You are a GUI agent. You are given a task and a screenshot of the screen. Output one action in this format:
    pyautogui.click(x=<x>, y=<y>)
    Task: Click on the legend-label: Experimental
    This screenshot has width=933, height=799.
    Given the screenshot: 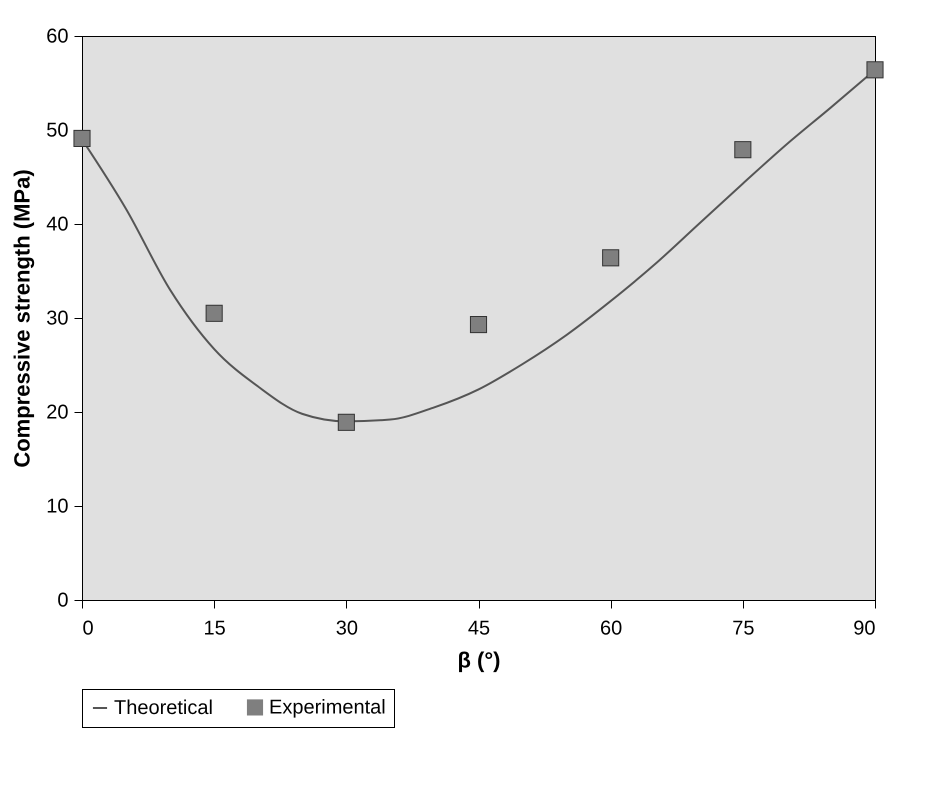 What is the action you would take?
    pyautogui.click(x=327, y=707)
    